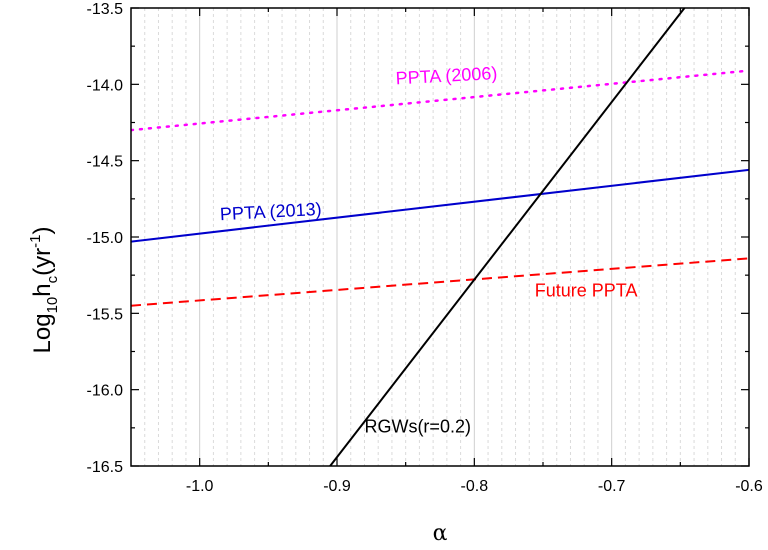 This screenshot has width=768, height=550. What do you see at coordinates (105, 391) in the screenshot?
I see `y-tick-label: -16.0` at bounding box center [105, 391].